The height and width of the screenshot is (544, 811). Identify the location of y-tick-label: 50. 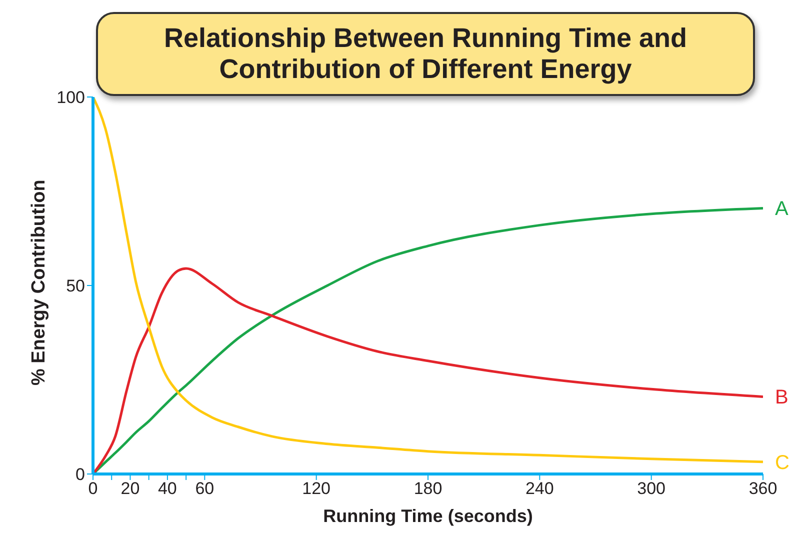
(75, 286).